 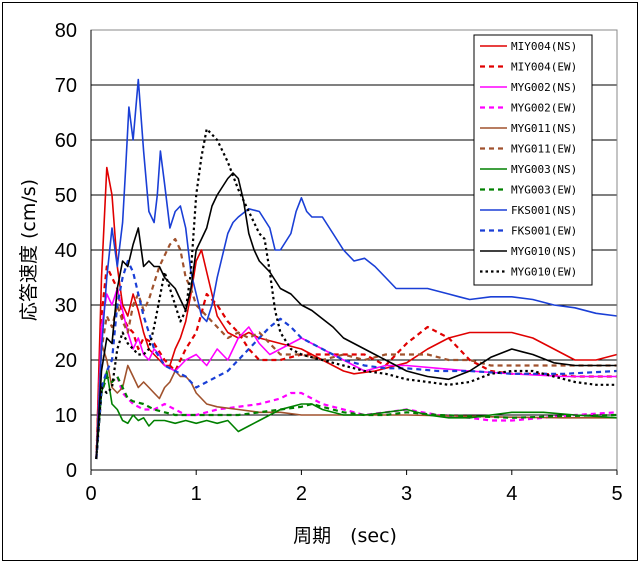 What do you see at coordinates (544, 251) in the screenshot?
I see `legend-label: MYG010(NS)` at bounding box center [544, 251].